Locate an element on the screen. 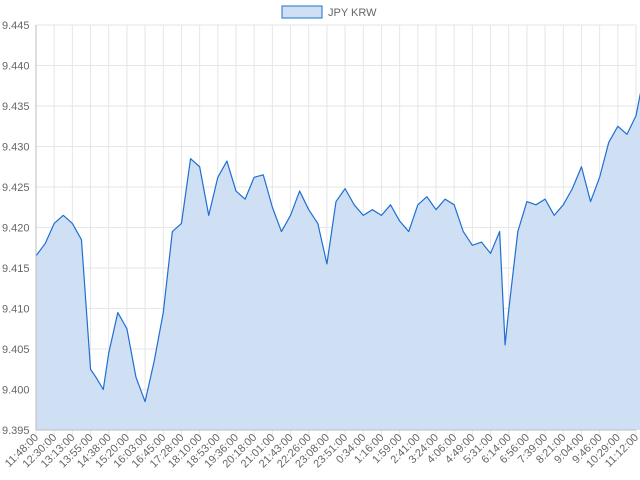 The image size is (640, 480). y-tick-label: 9.415 is located at coordinates (16, 269).